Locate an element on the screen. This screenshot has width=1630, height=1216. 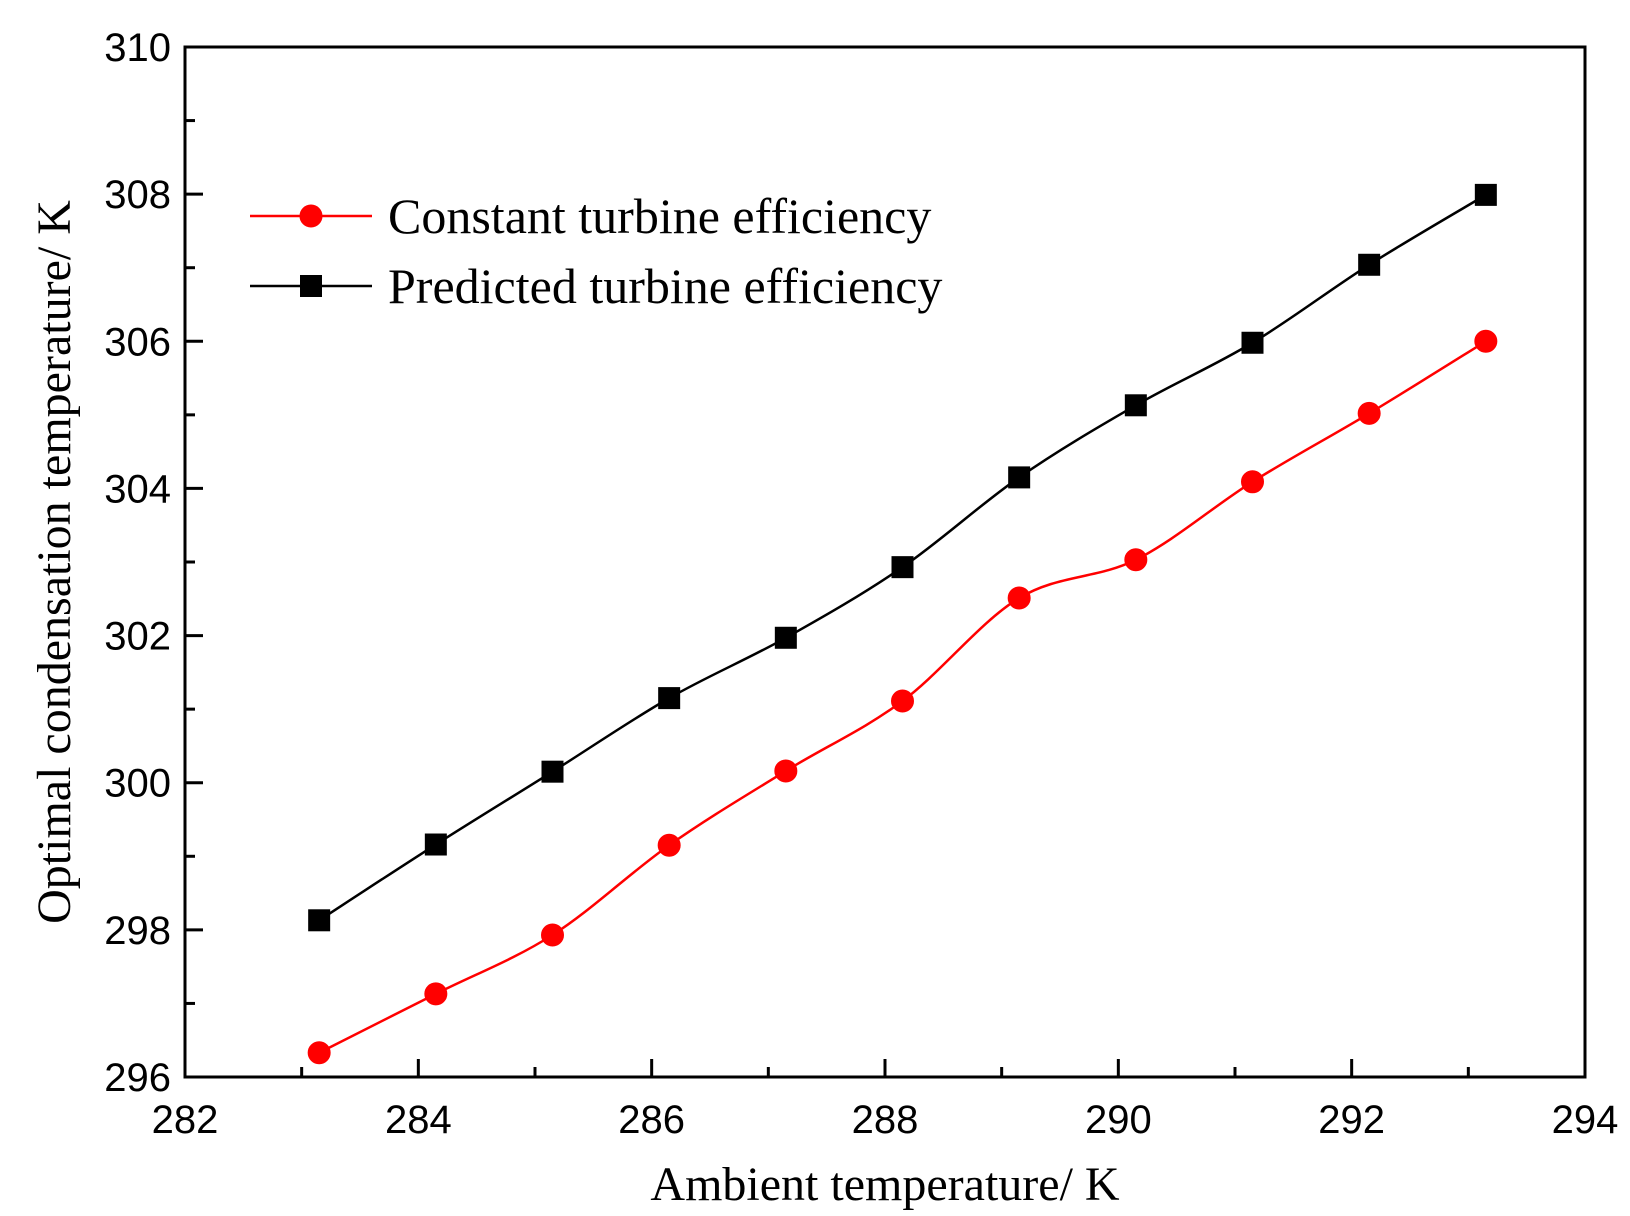
y-tick-label: 304 is located at coordinates (137, 489).